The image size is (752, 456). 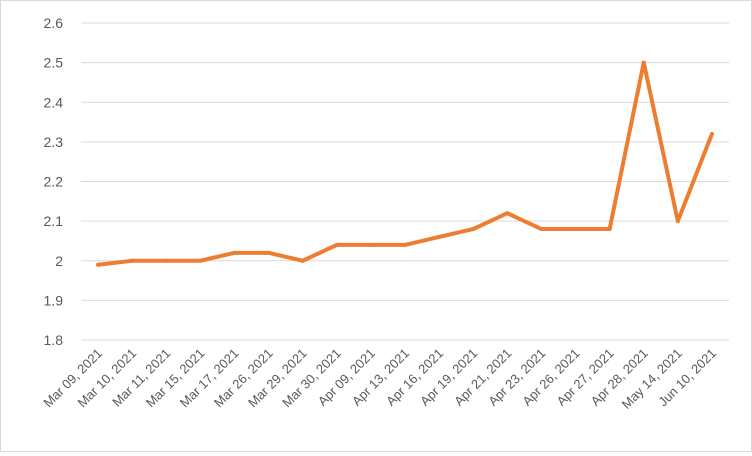 What do you see at coordinates (54, 221) in the screenshot?
I see `y-tick-label: 2.1` at bounding box center [54, 221].